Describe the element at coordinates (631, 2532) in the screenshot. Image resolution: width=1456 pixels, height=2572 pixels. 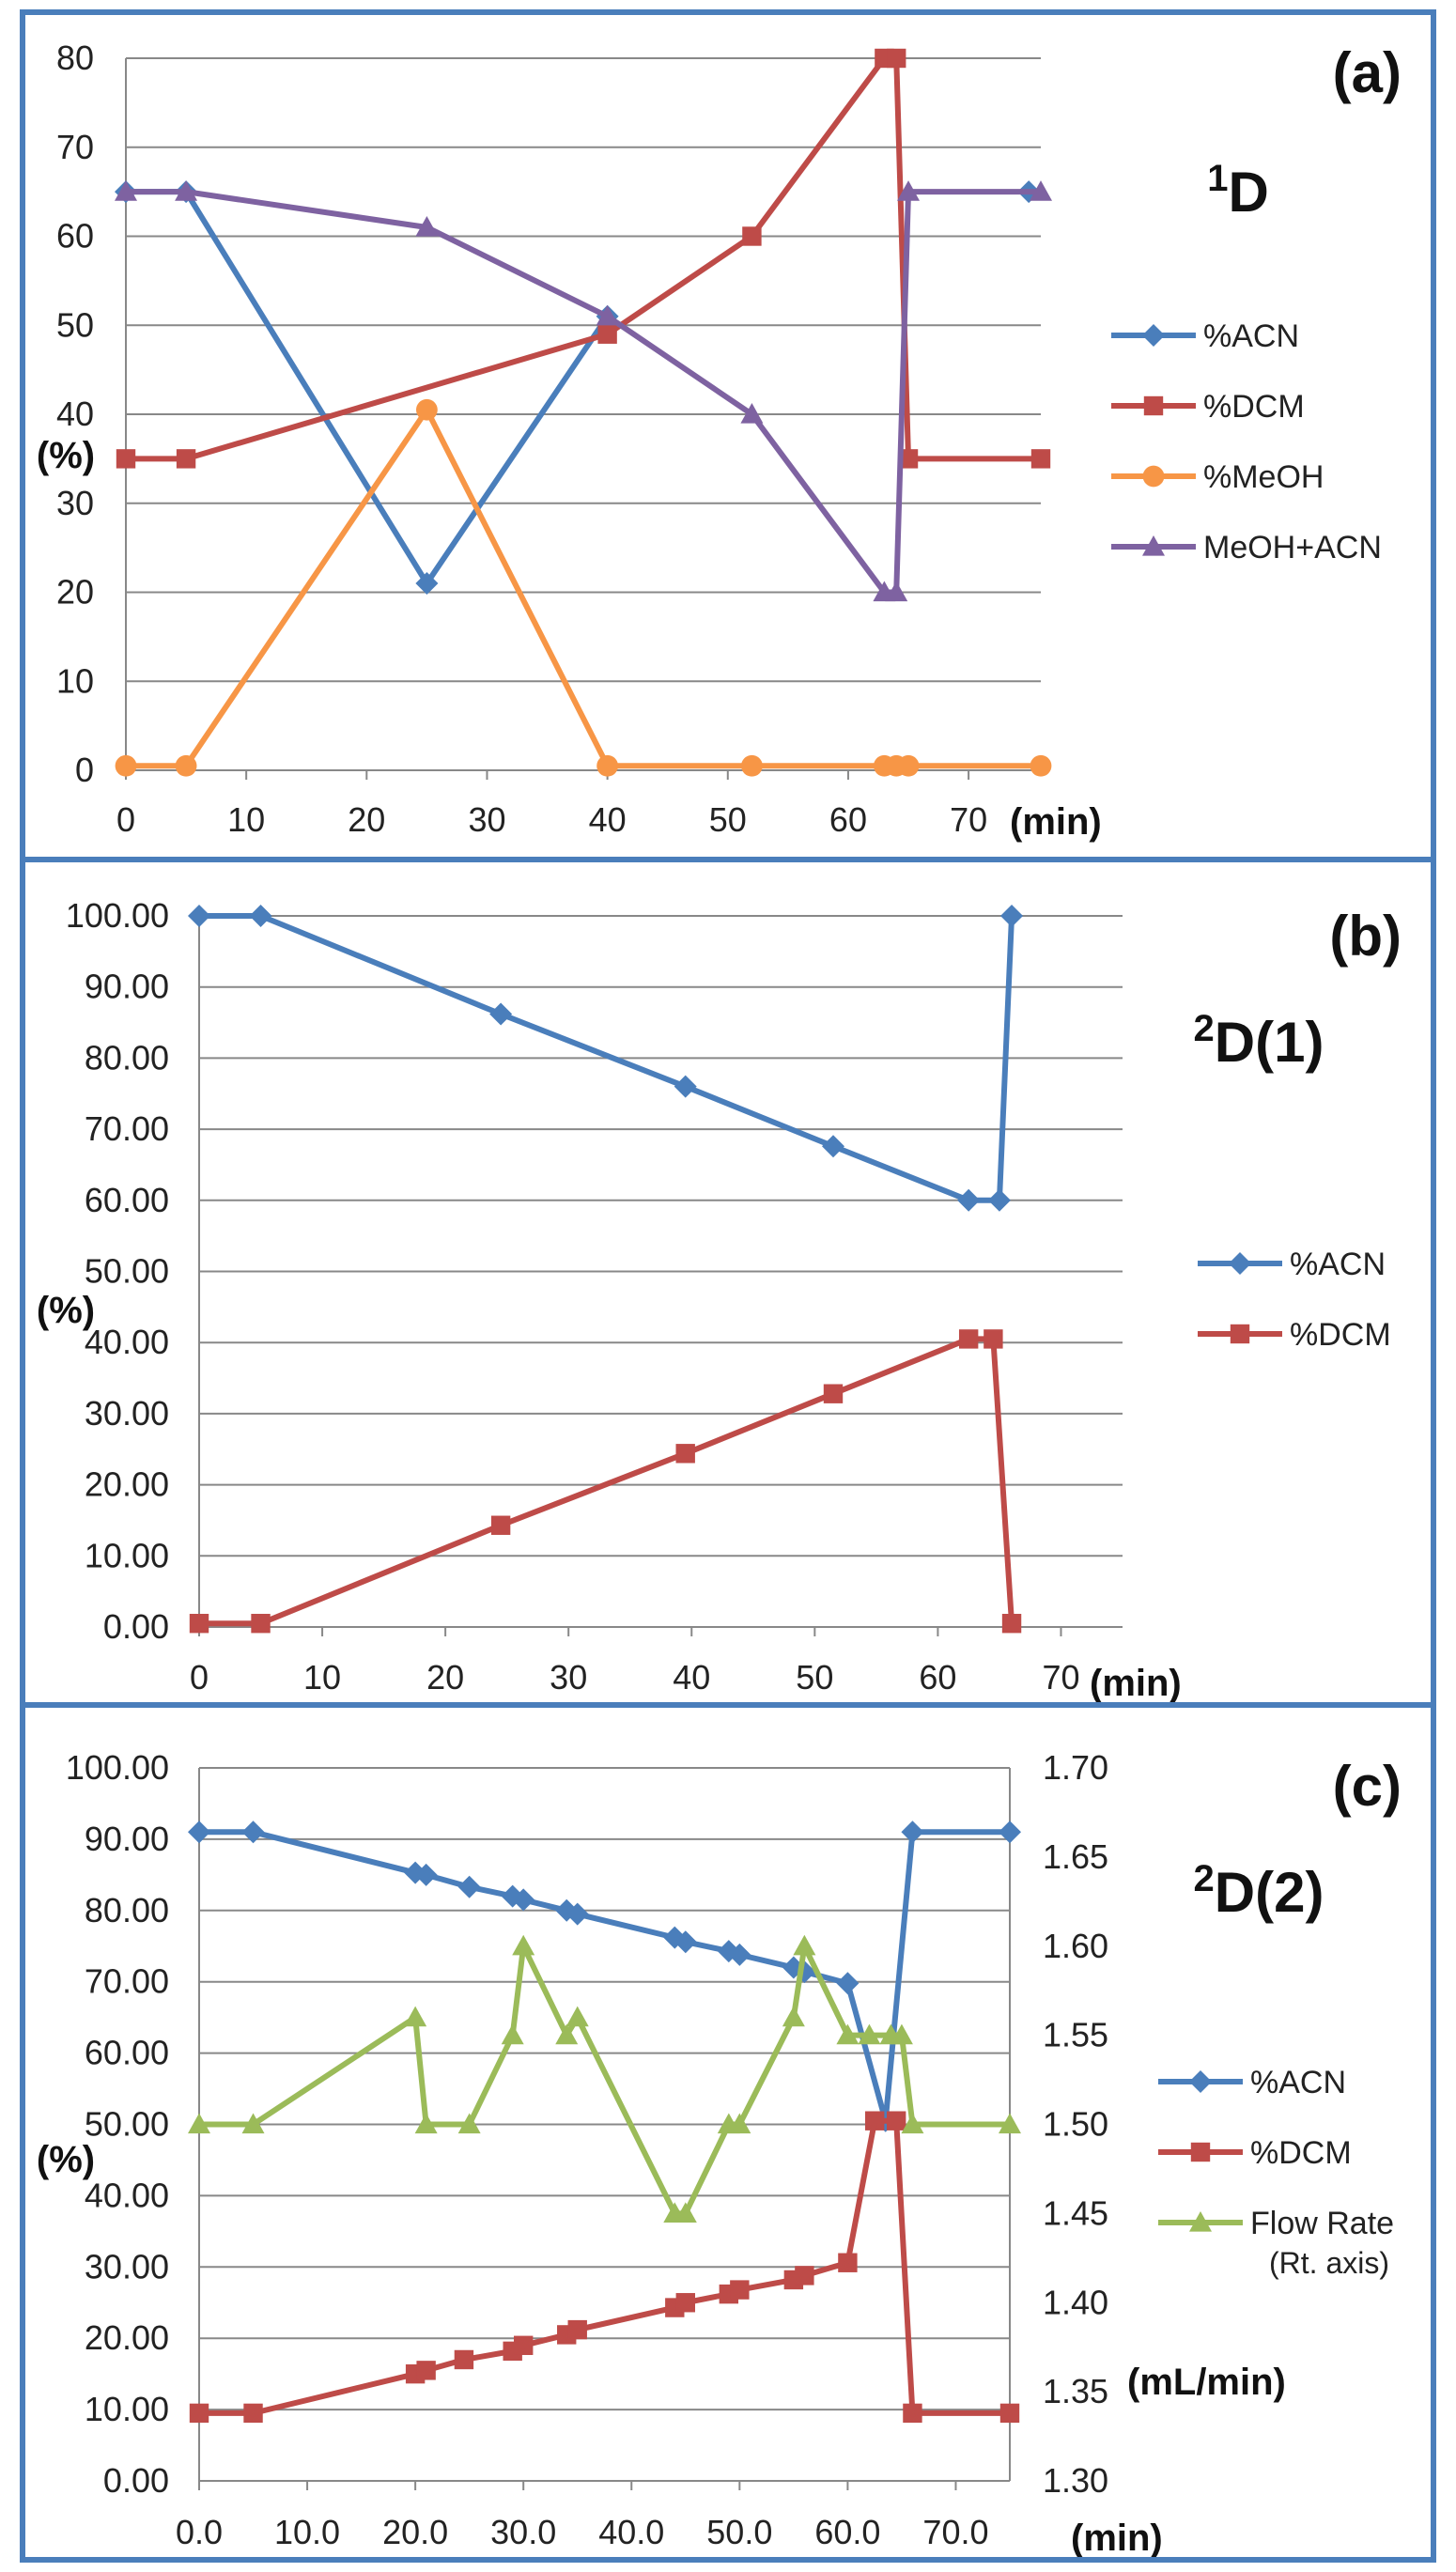
I see `x-tick-label: 40.0` at that location.